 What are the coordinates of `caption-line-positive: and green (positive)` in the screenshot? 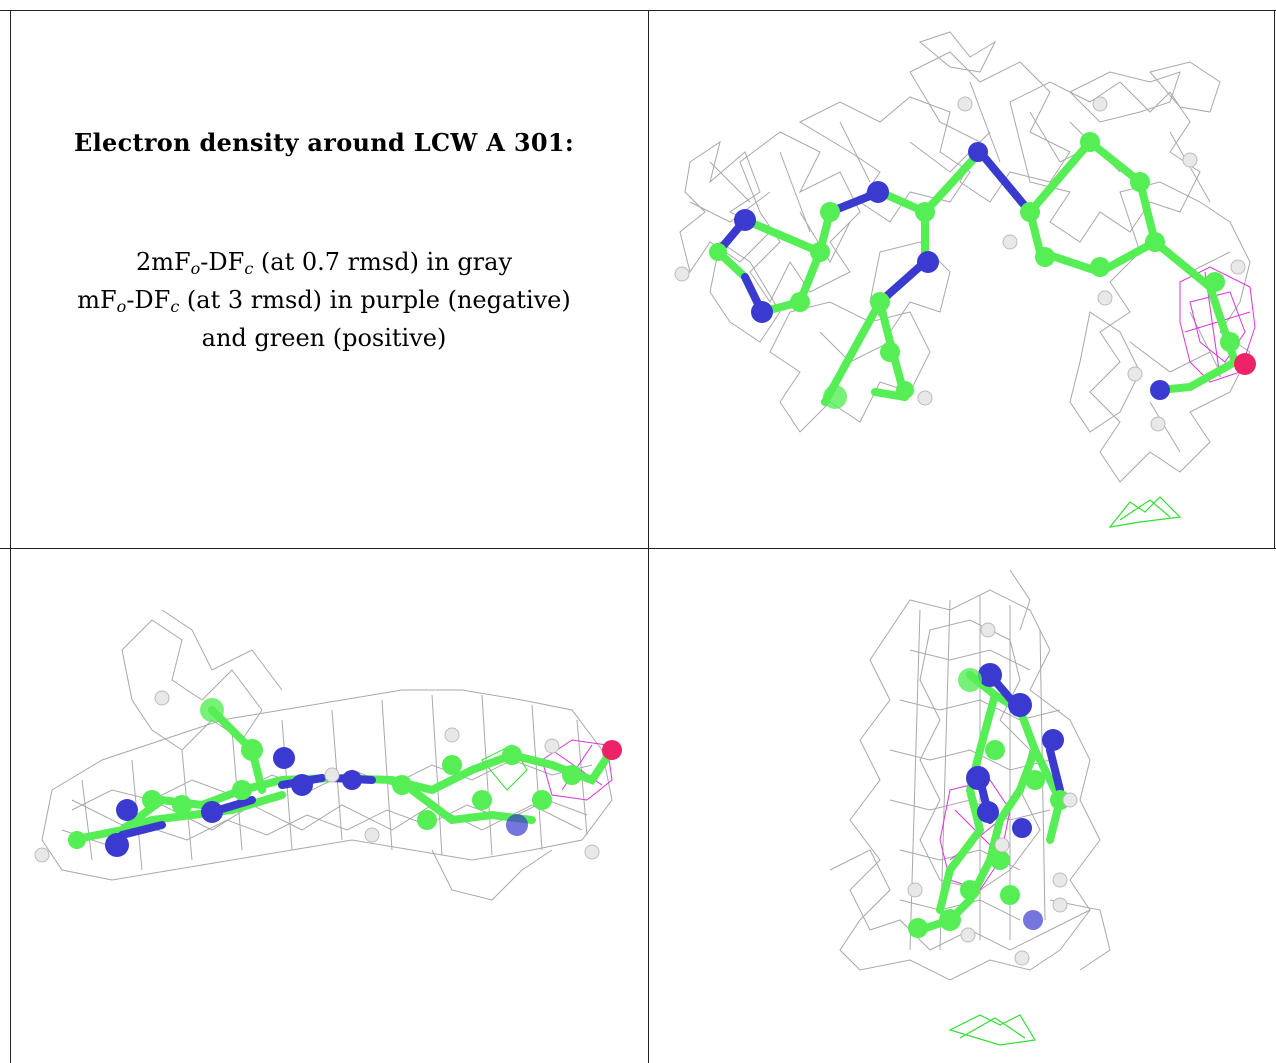 It's located at (324, 338).